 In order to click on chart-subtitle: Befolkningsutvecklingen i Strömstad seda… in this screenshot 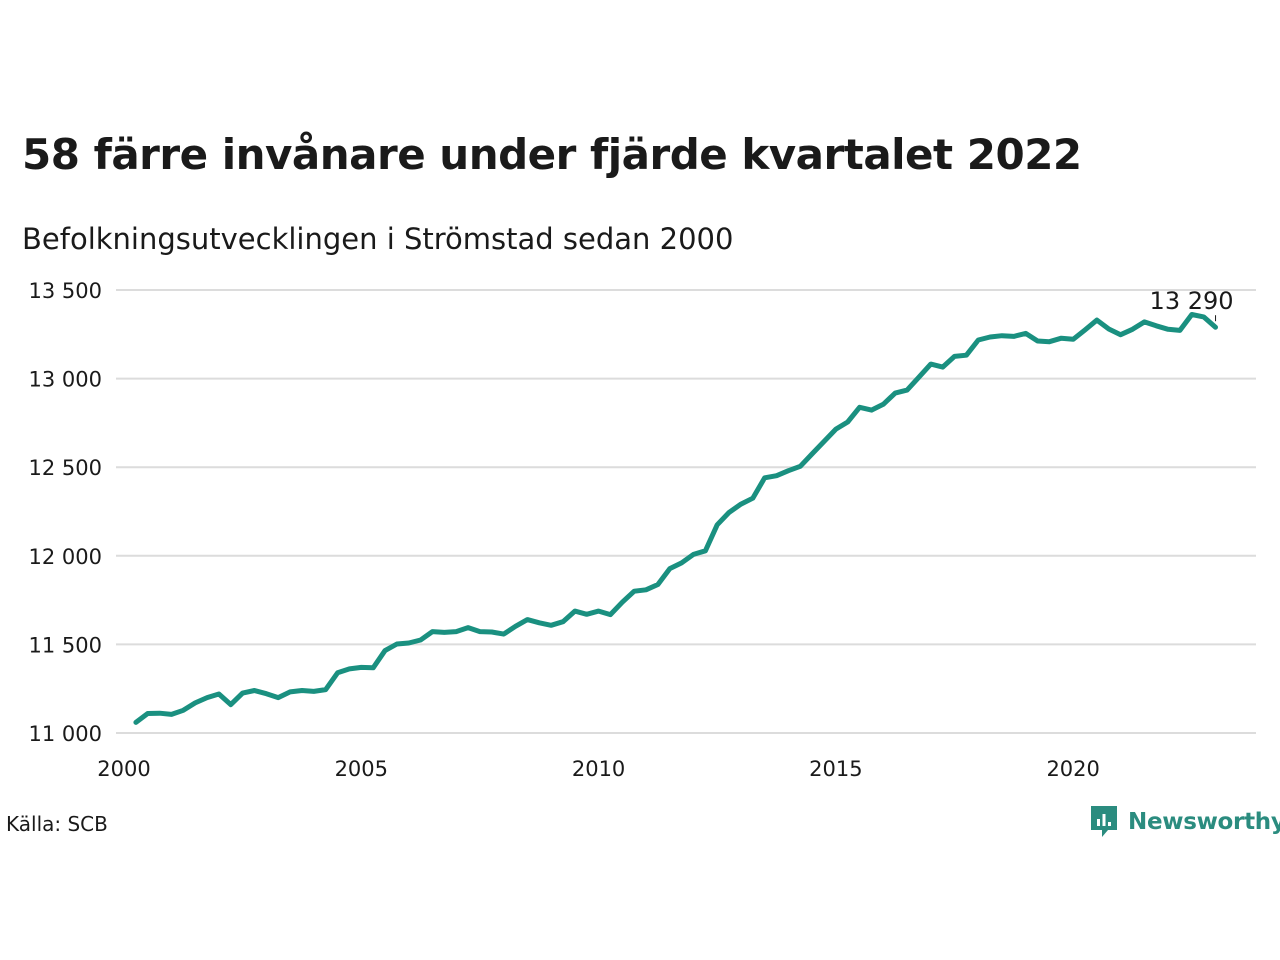, I will do `click(378, 239)`.